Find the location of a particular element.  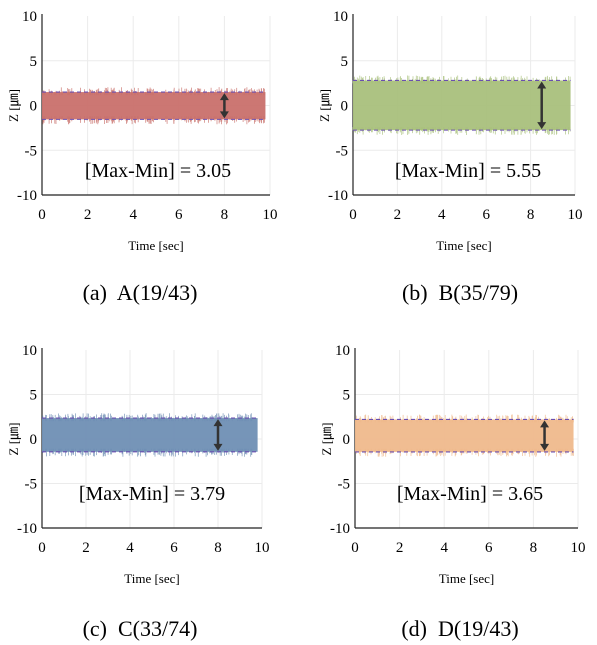

panel-caption: (d) D(19/43) is located at coordinates (459, 628).